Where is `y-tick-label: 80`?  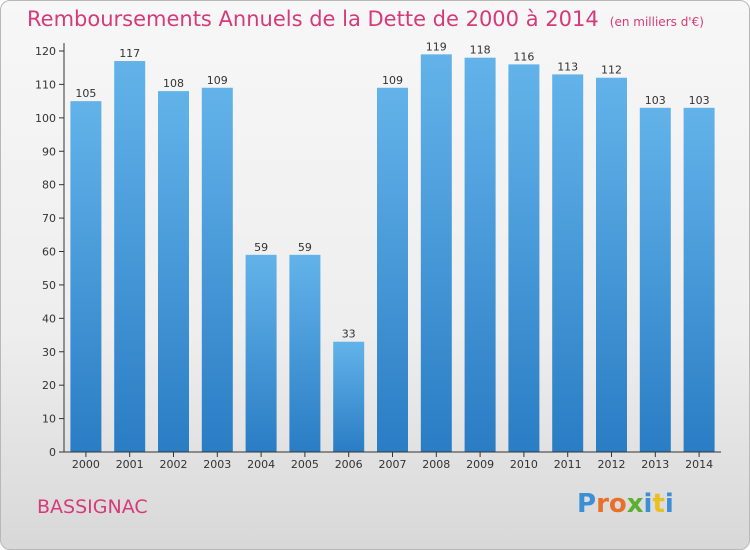
y-tick-label: 80 is located at coordinates (49, 185).